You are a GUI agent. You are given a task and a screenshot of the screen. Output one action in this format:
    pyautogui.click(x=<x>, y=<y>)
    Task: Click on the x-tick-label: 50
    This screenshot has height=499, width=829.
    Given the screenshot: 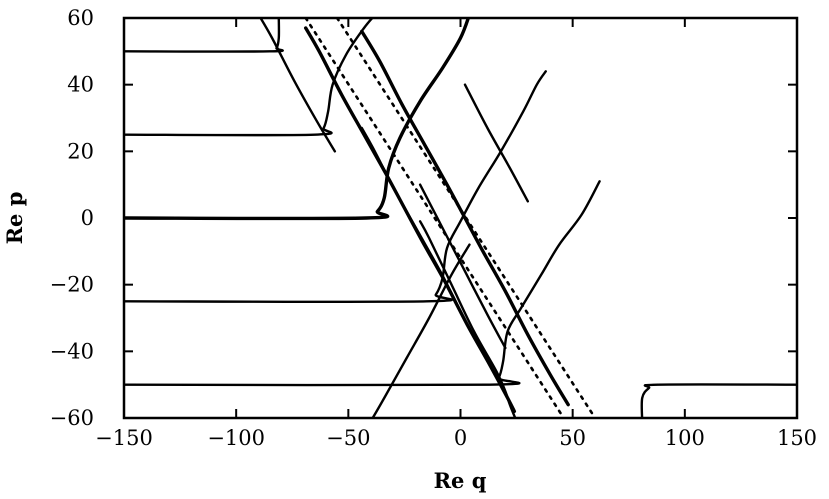 What is the action you would take?
    pyautogui.click(x=572, y=438)
    